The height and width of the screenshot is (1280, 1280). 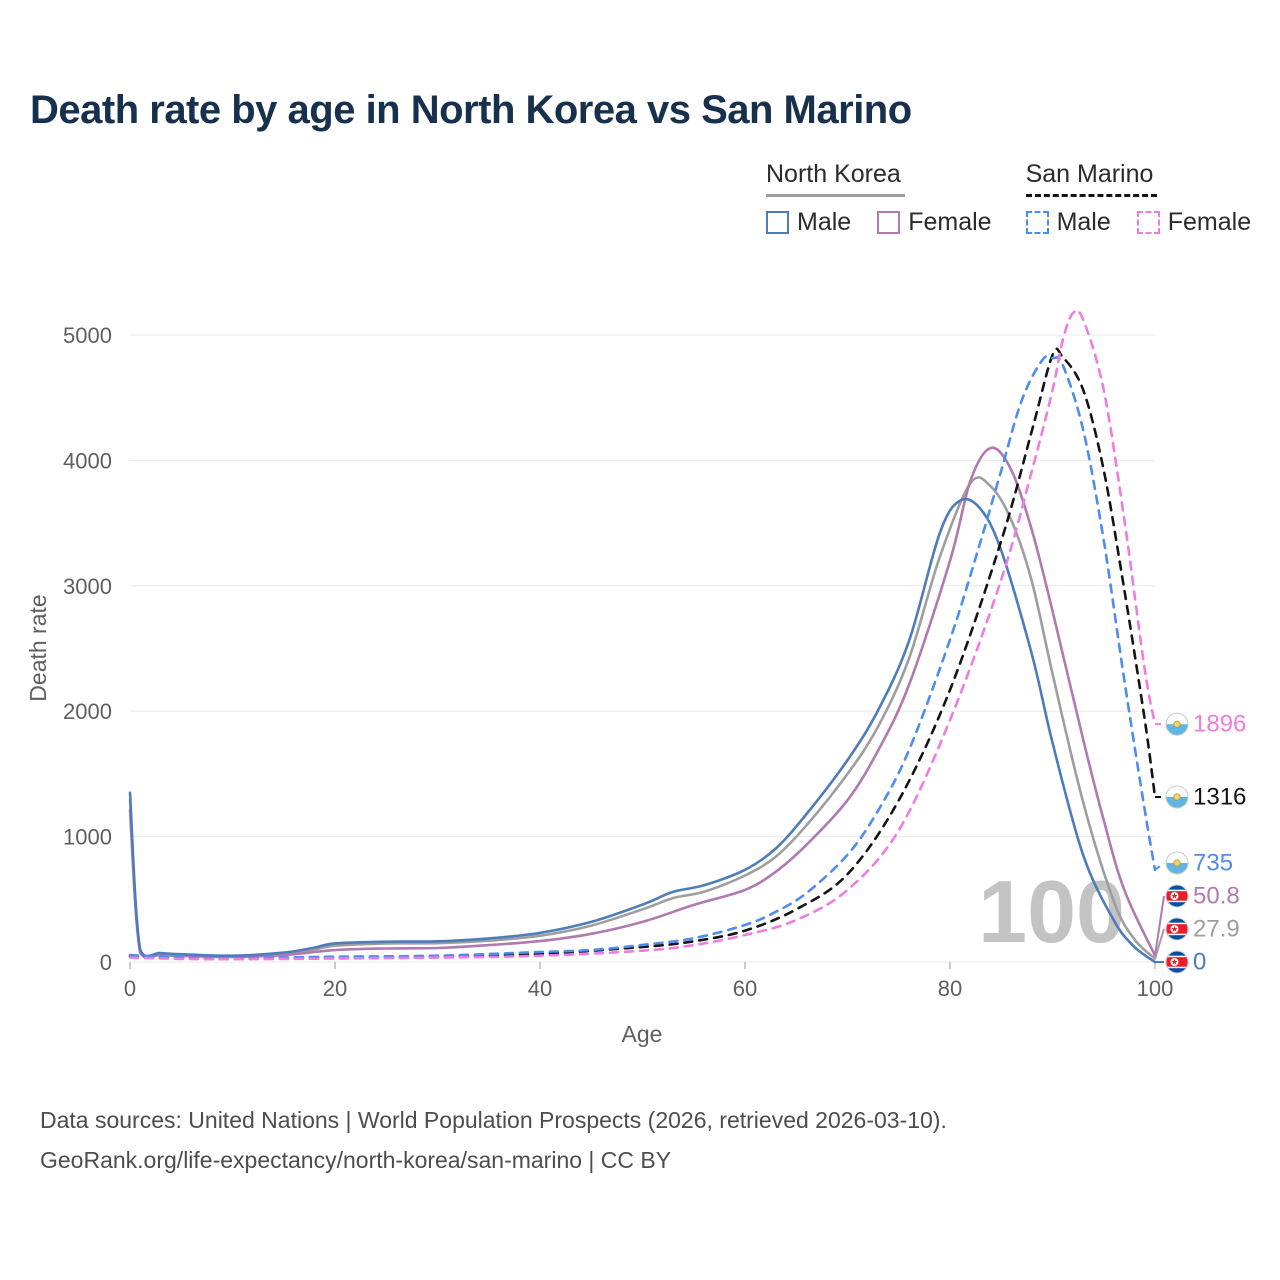 I want to click on legend-item-north-korea-female: Female, so click(x=934, y=222).